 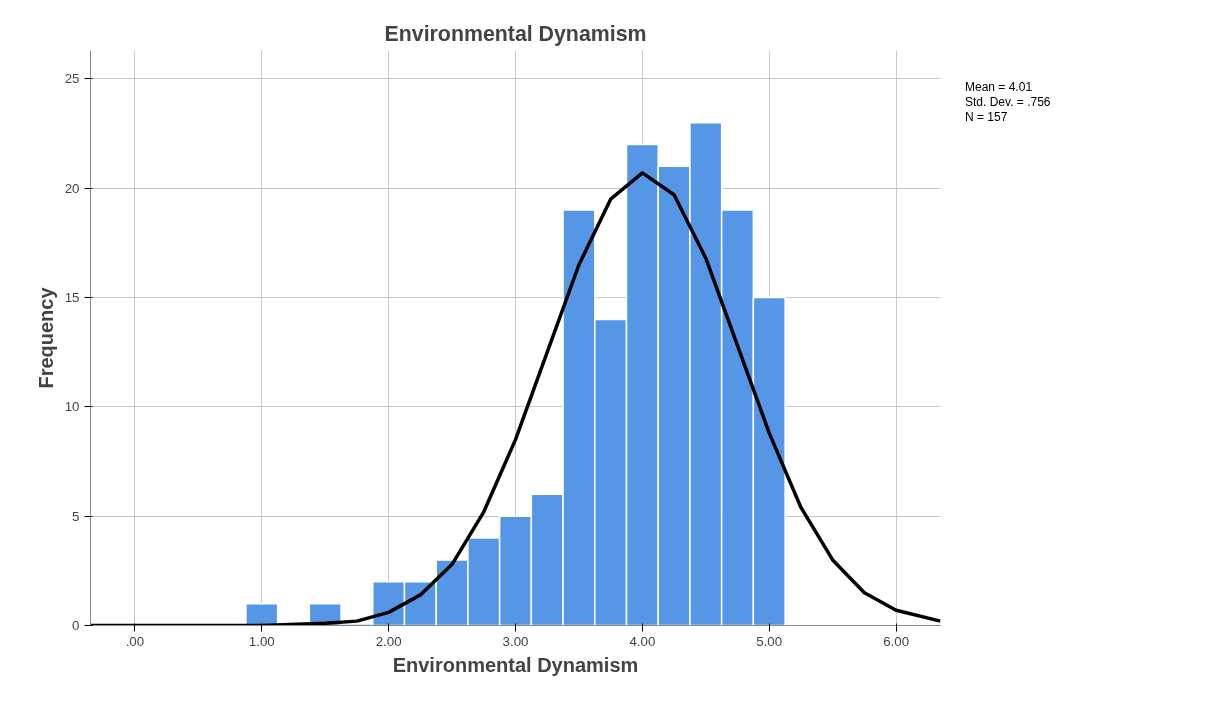 I want to click on y-tick-label: 25, so click(x=72, y=79).